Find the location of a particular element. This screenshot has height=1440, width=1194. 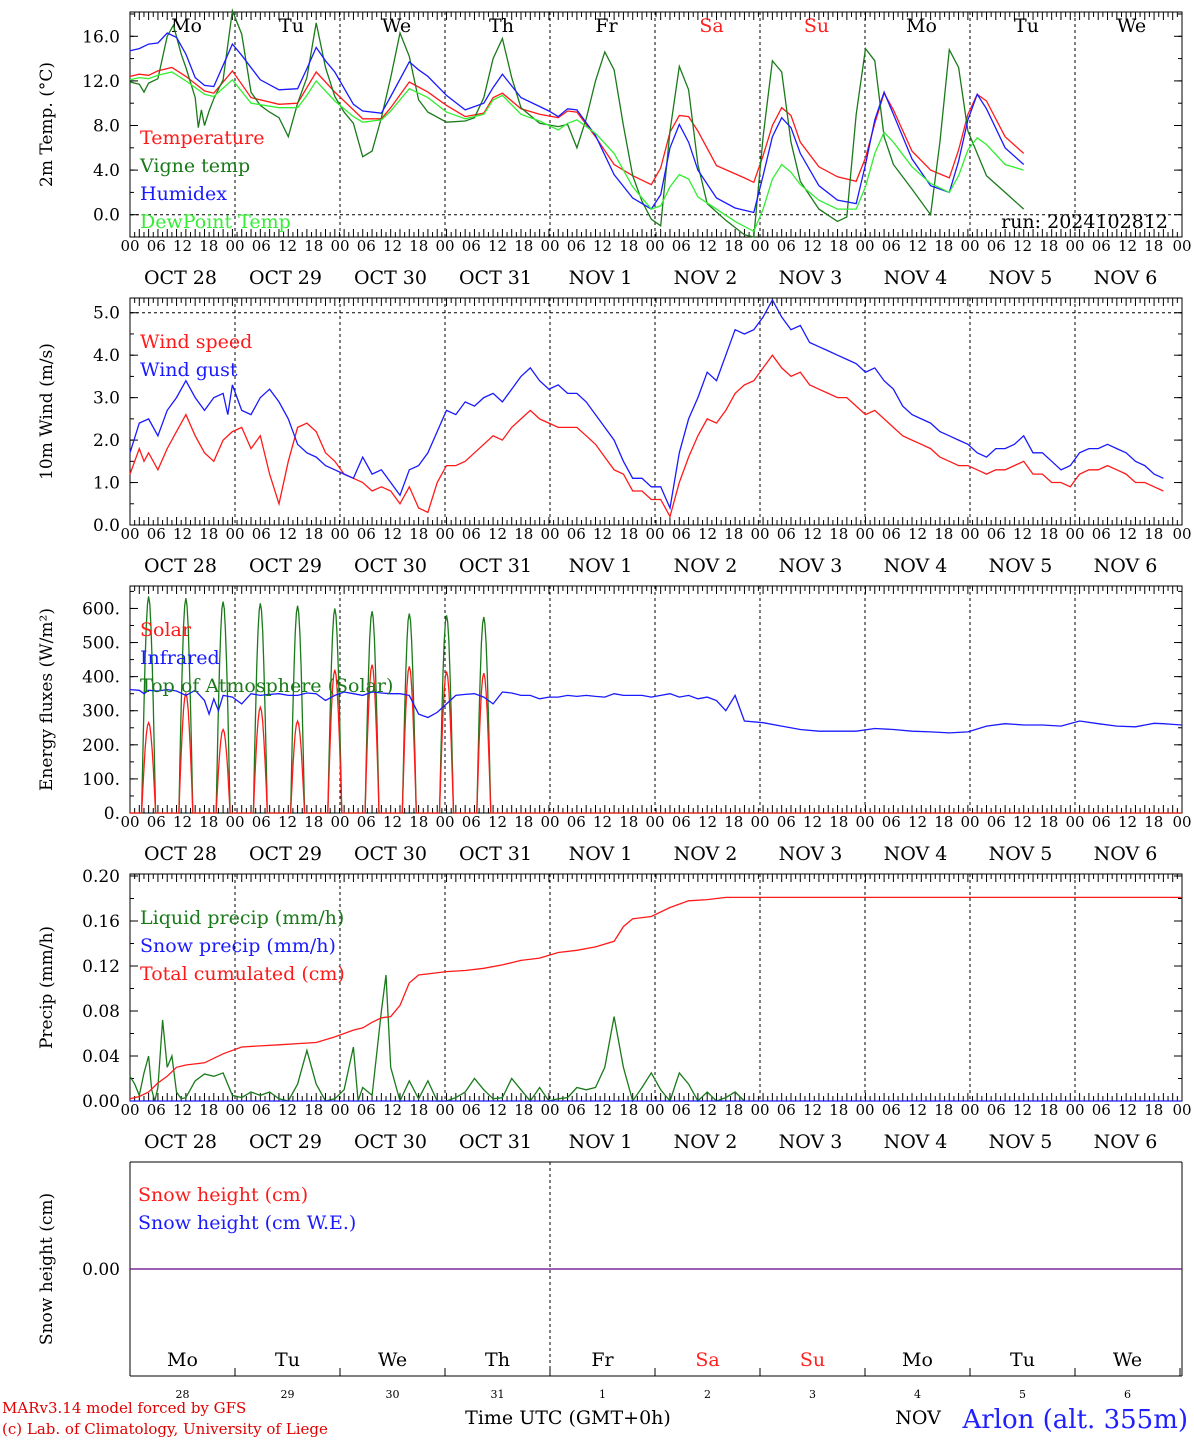

day-name: Tu is located at coordinates (1022, 1360).